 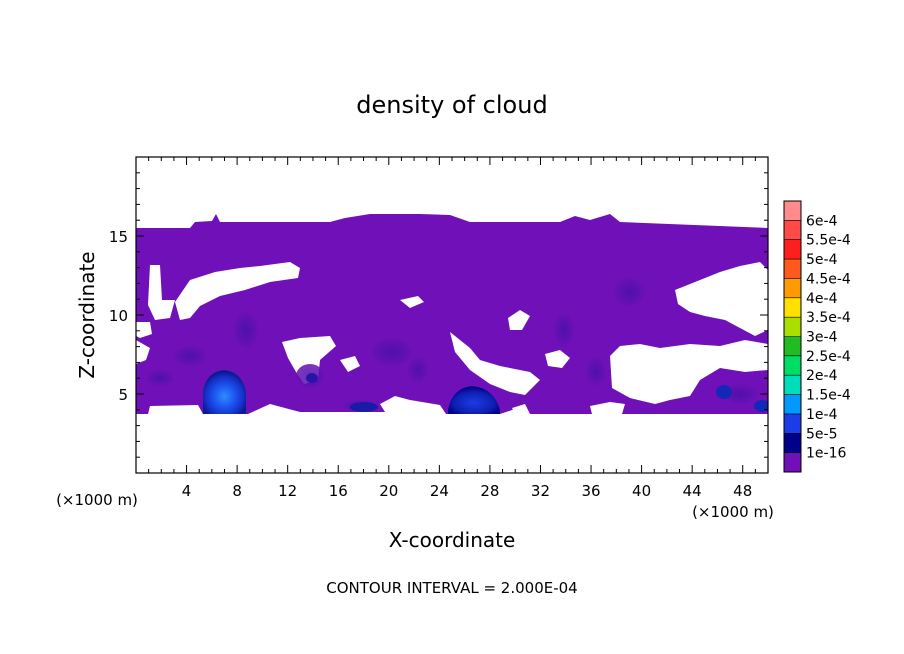 What do you see at coordinates (451, 105) in the screenshot?
I see `chart-title: density of cloud` at bounding box center [451, 105].